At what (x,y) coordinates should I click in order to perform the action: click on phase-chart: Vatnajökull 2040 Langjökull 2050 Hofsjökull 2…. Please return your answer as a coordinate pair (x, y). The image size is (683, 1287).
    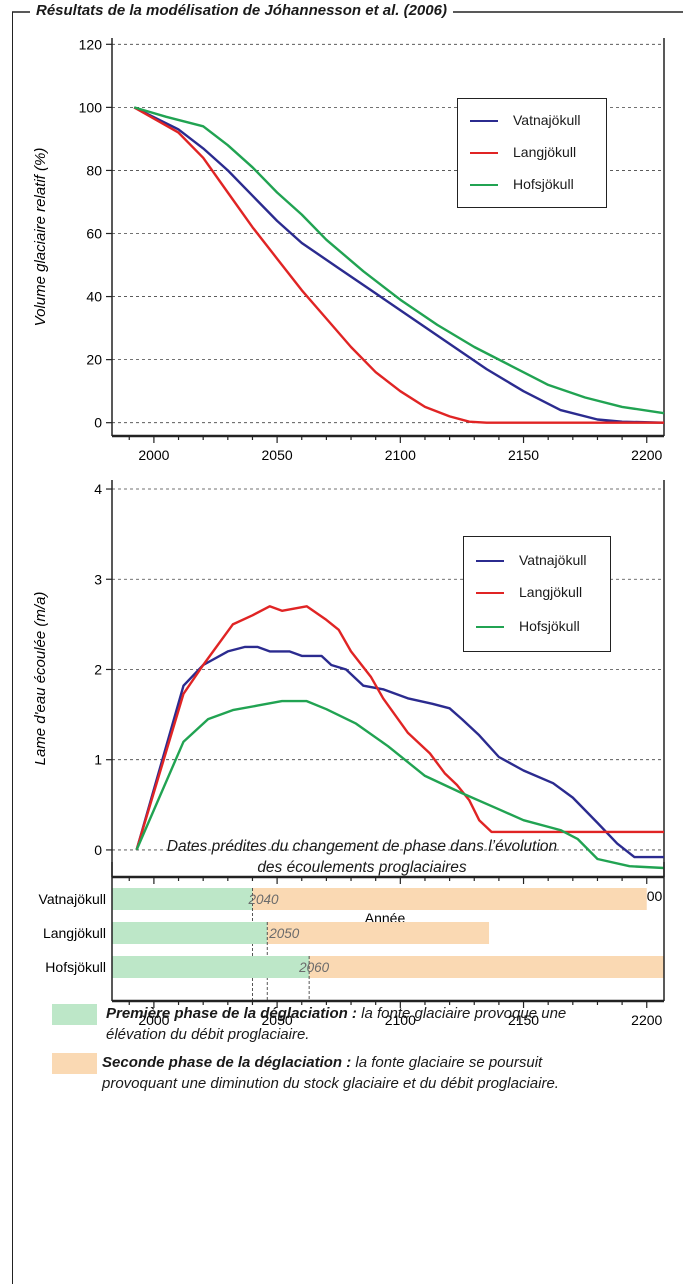
    Looking at the image, I should click on (352, 945).